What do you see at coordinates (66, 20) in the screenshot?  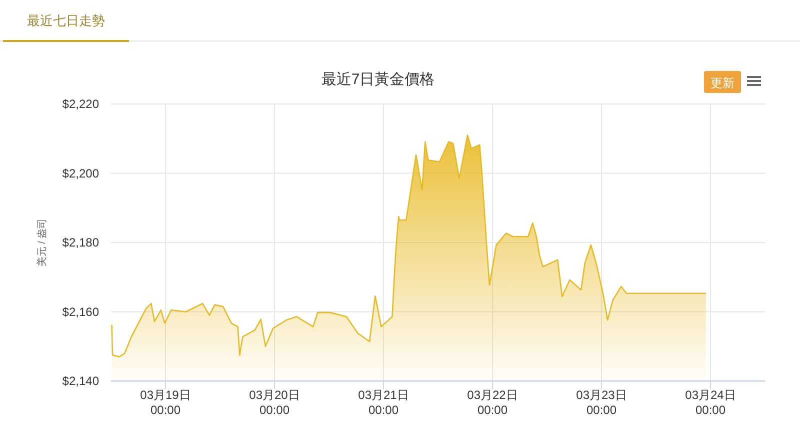 I see `text: 最近七日走勢` at bounding box center [66, 20].